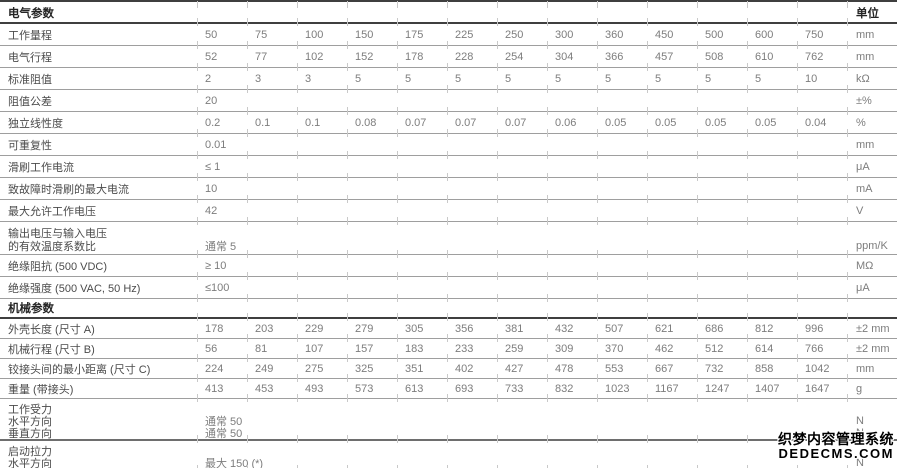  Describe the element at coordinates (217, 287) in the screenshot. I see `value-cell: ≤100` at that location.